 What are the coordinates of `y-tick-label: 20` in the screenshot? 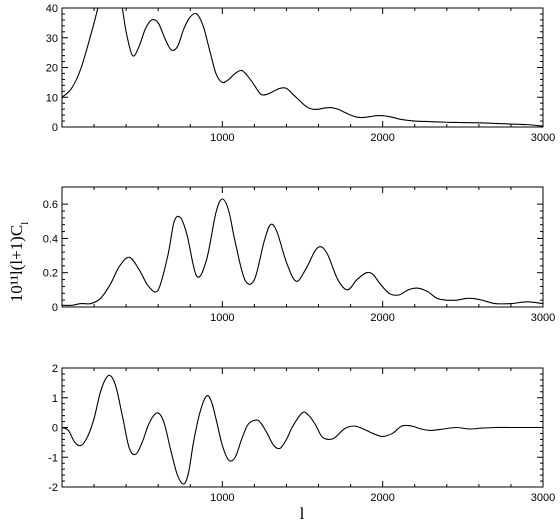 It's located at (52, 69).